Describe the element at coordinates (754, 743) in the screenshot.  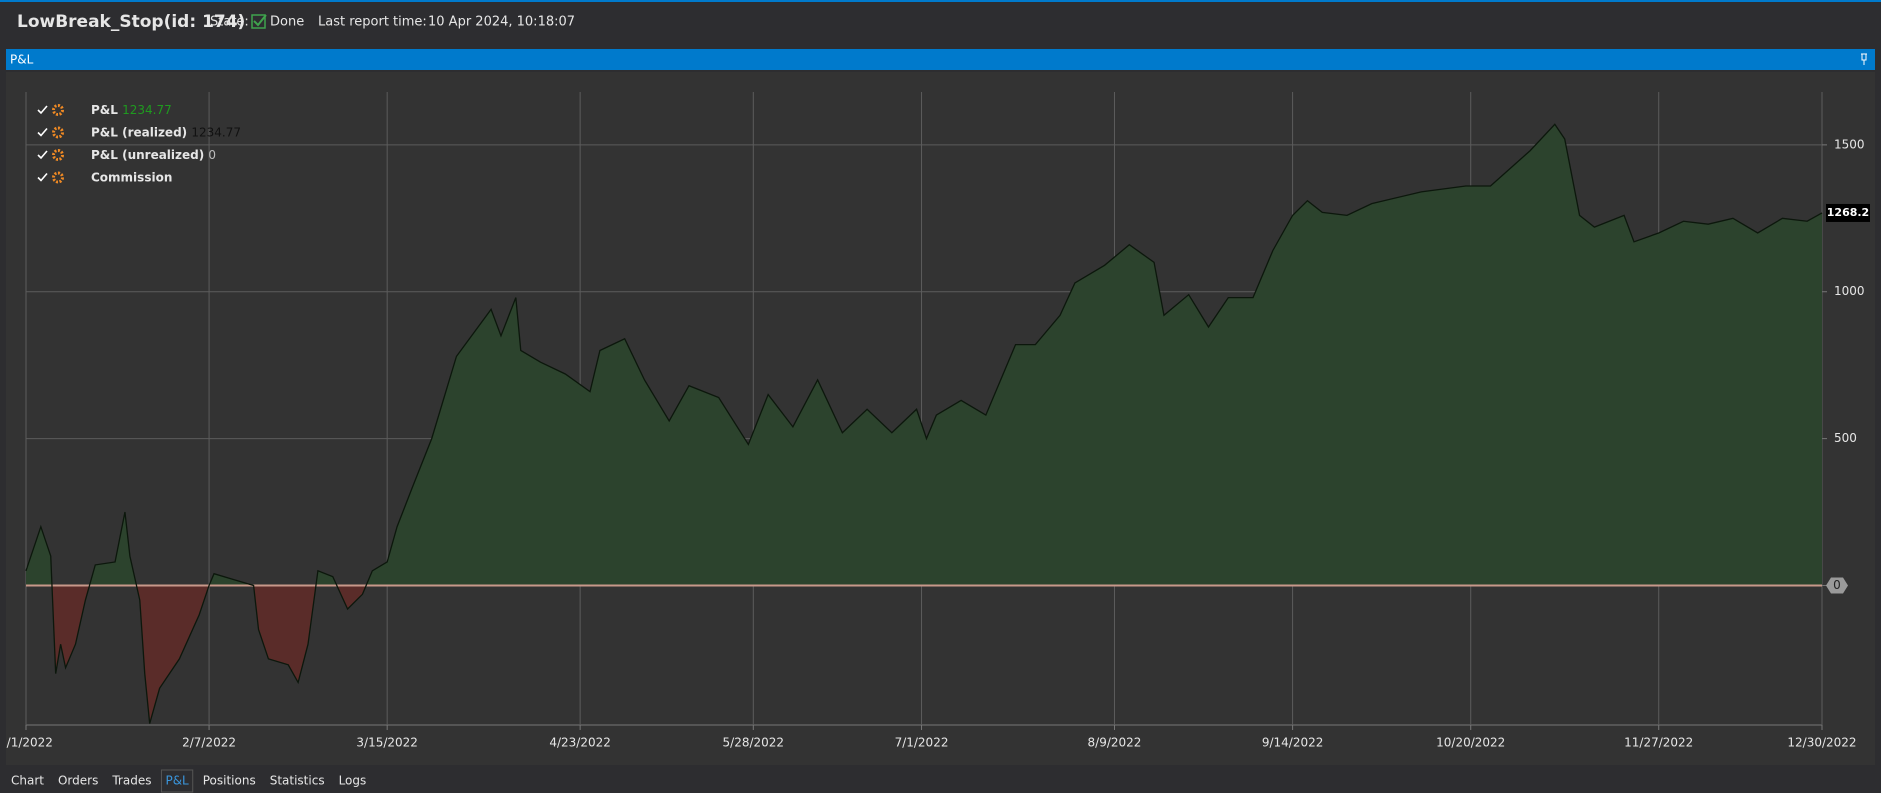
I see `x-tick-label: 5/28/2022` at that location.